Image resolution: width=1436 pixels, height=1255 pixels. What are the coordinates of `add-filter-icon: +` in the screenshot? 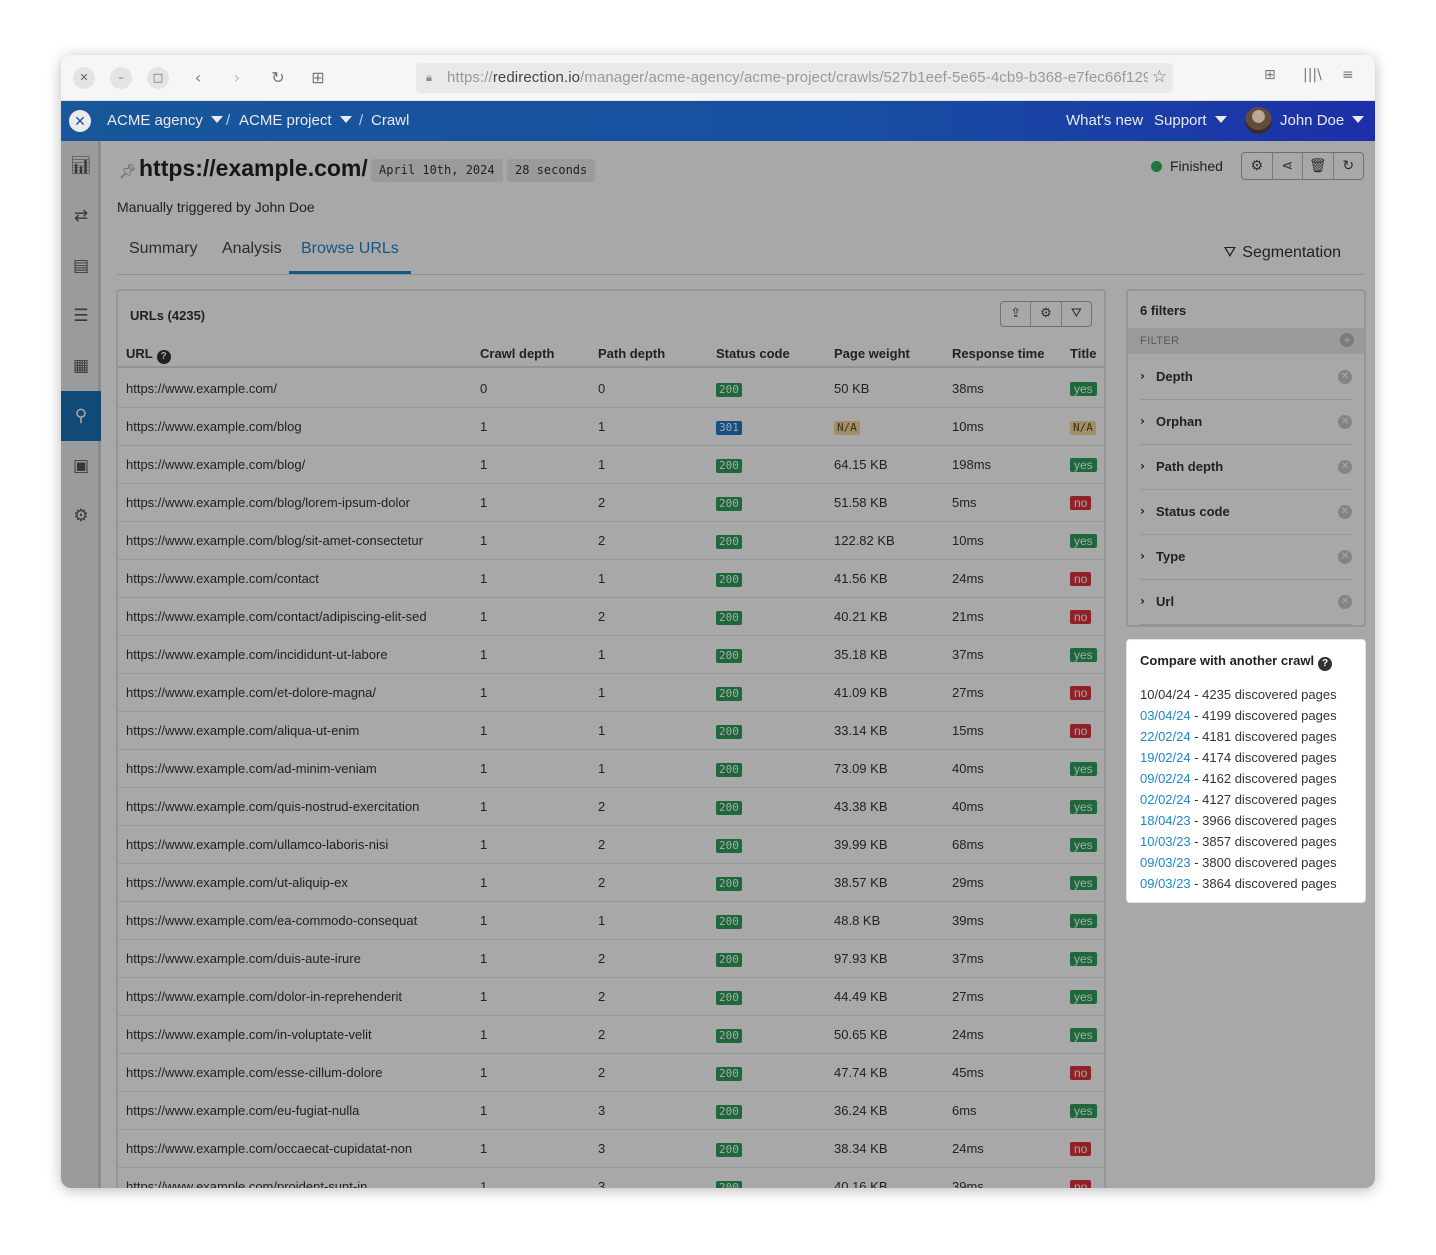 It's located at (1347, 340).